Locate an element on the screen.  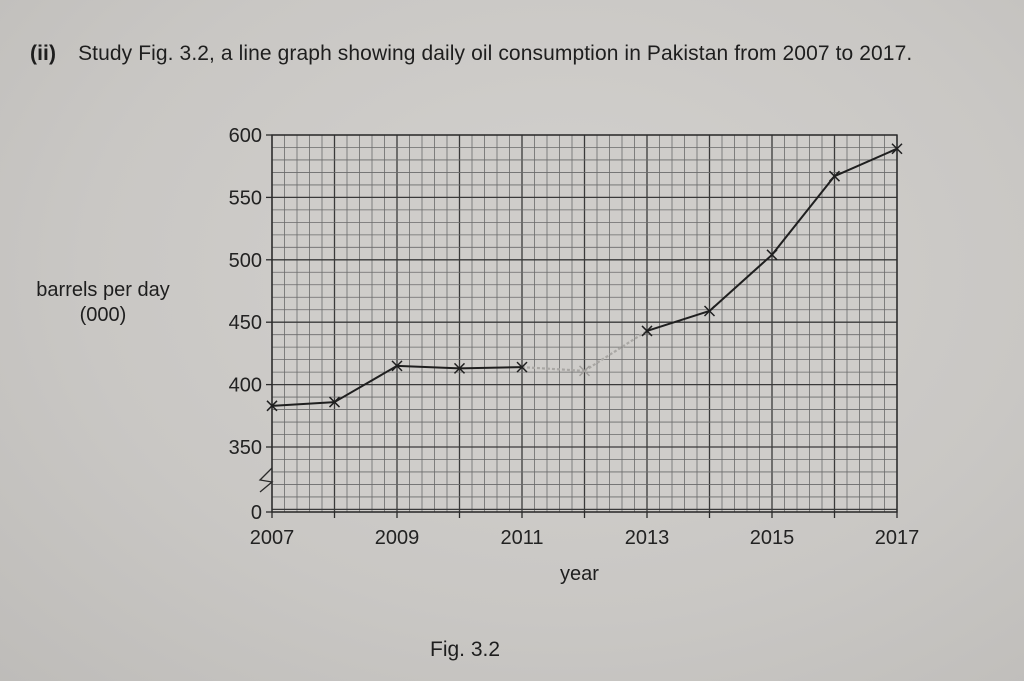
axis-break-icon is located at coordinates (266, 480).